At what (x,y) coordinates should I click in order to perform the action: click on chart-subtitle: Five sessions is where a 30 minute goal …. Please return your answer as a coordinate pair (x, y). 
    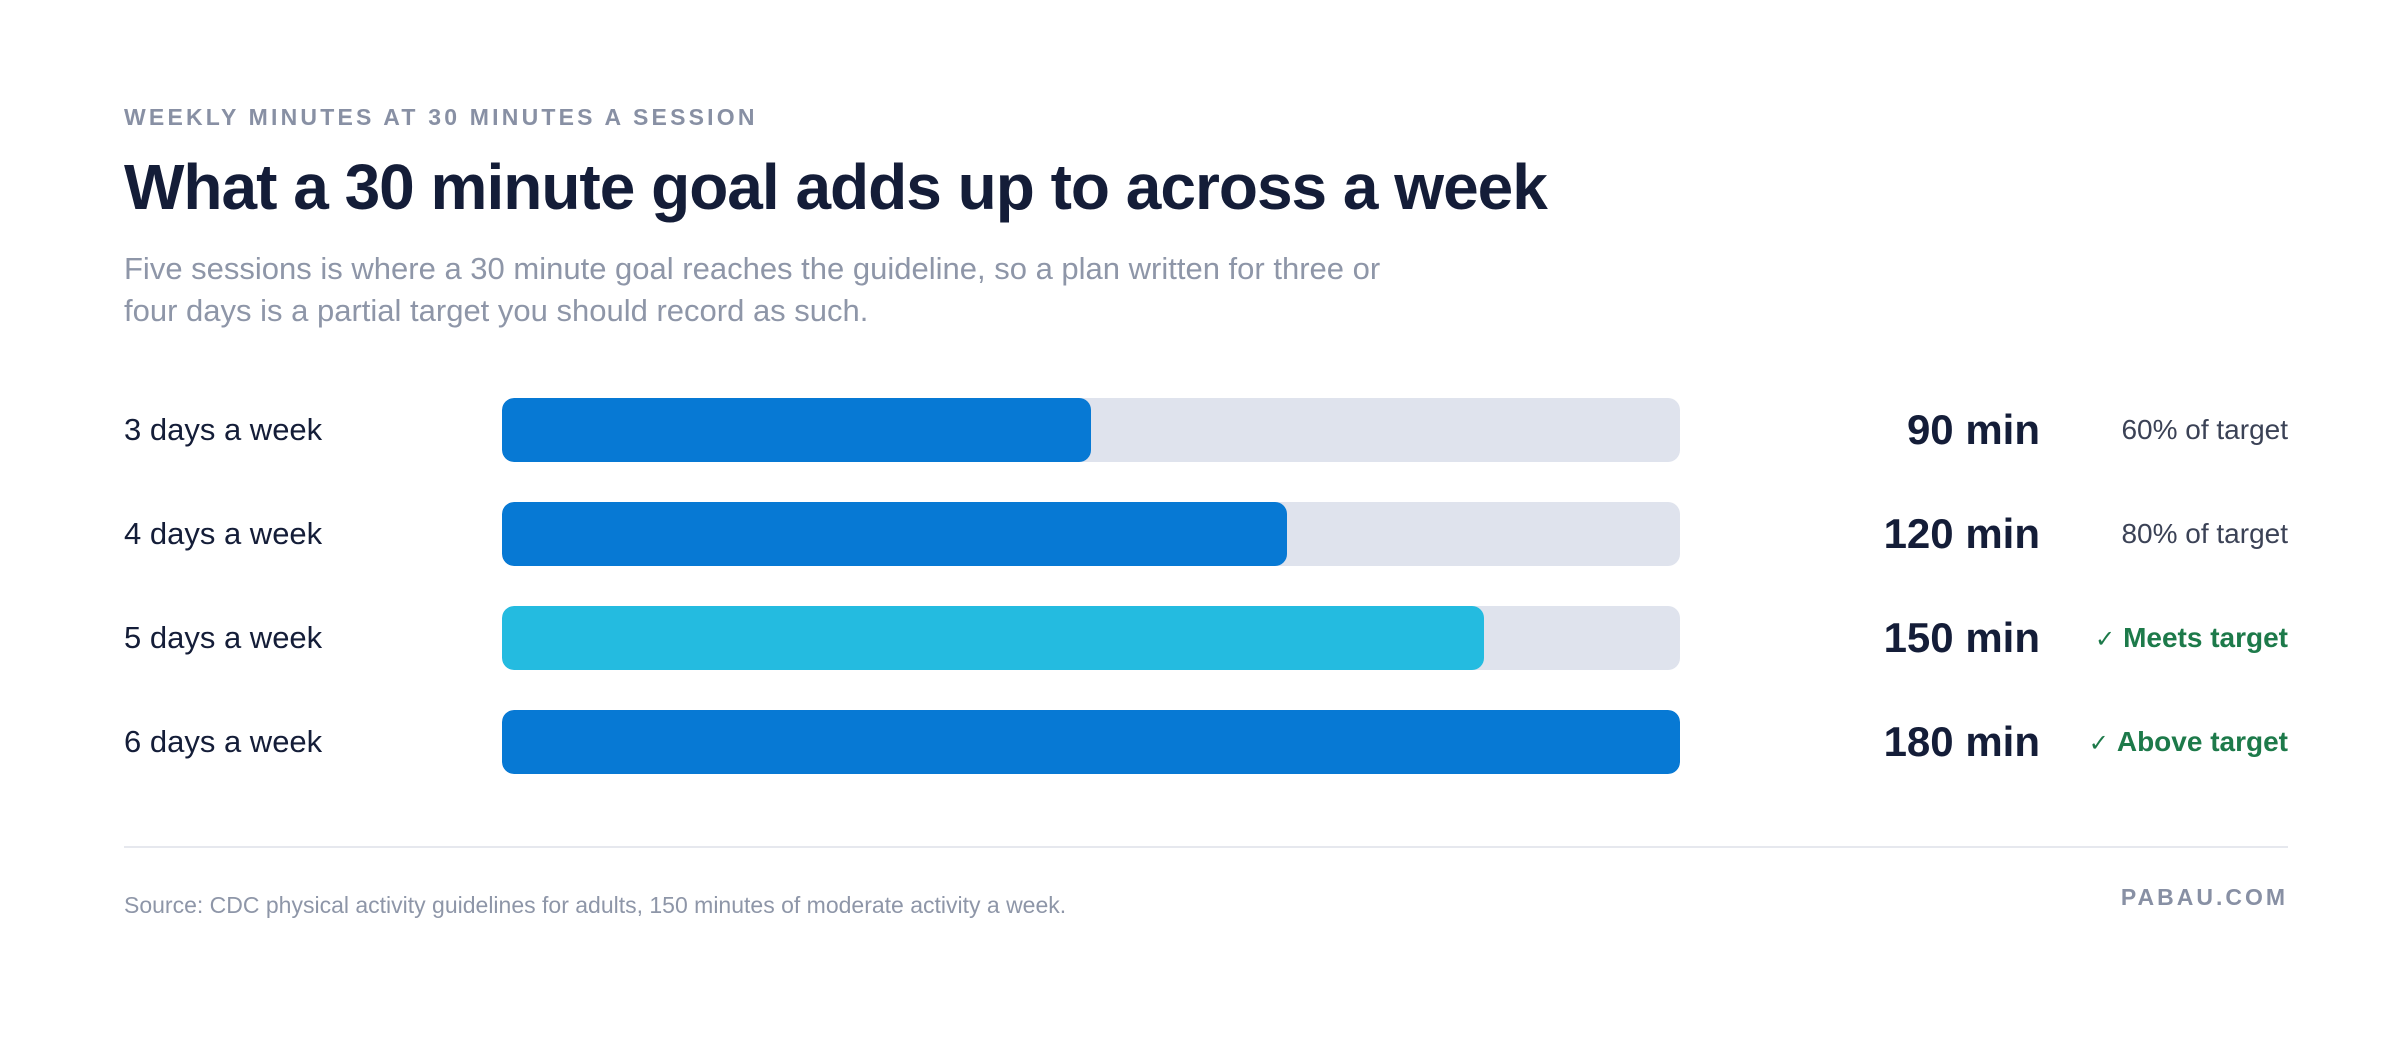
    Looking at the image, I should click on (752, 289).